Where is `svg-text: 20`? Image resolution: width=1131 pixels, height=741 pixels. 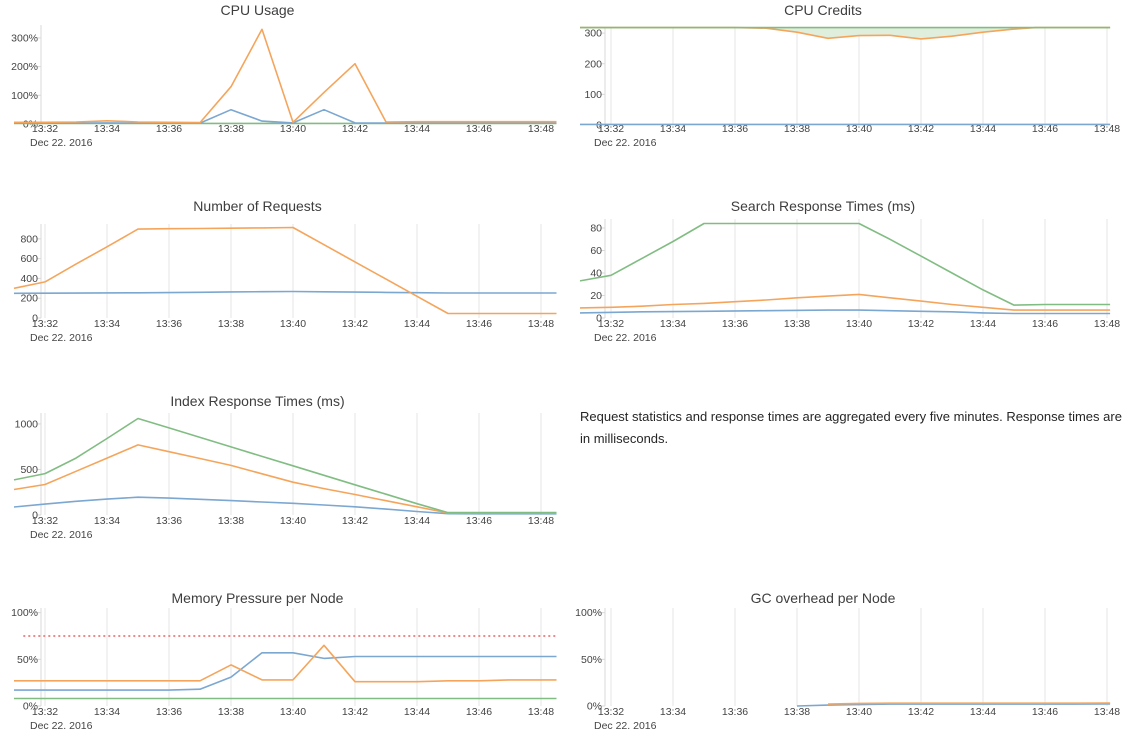
svg-text: 20 is located at coordinates (596, 296).